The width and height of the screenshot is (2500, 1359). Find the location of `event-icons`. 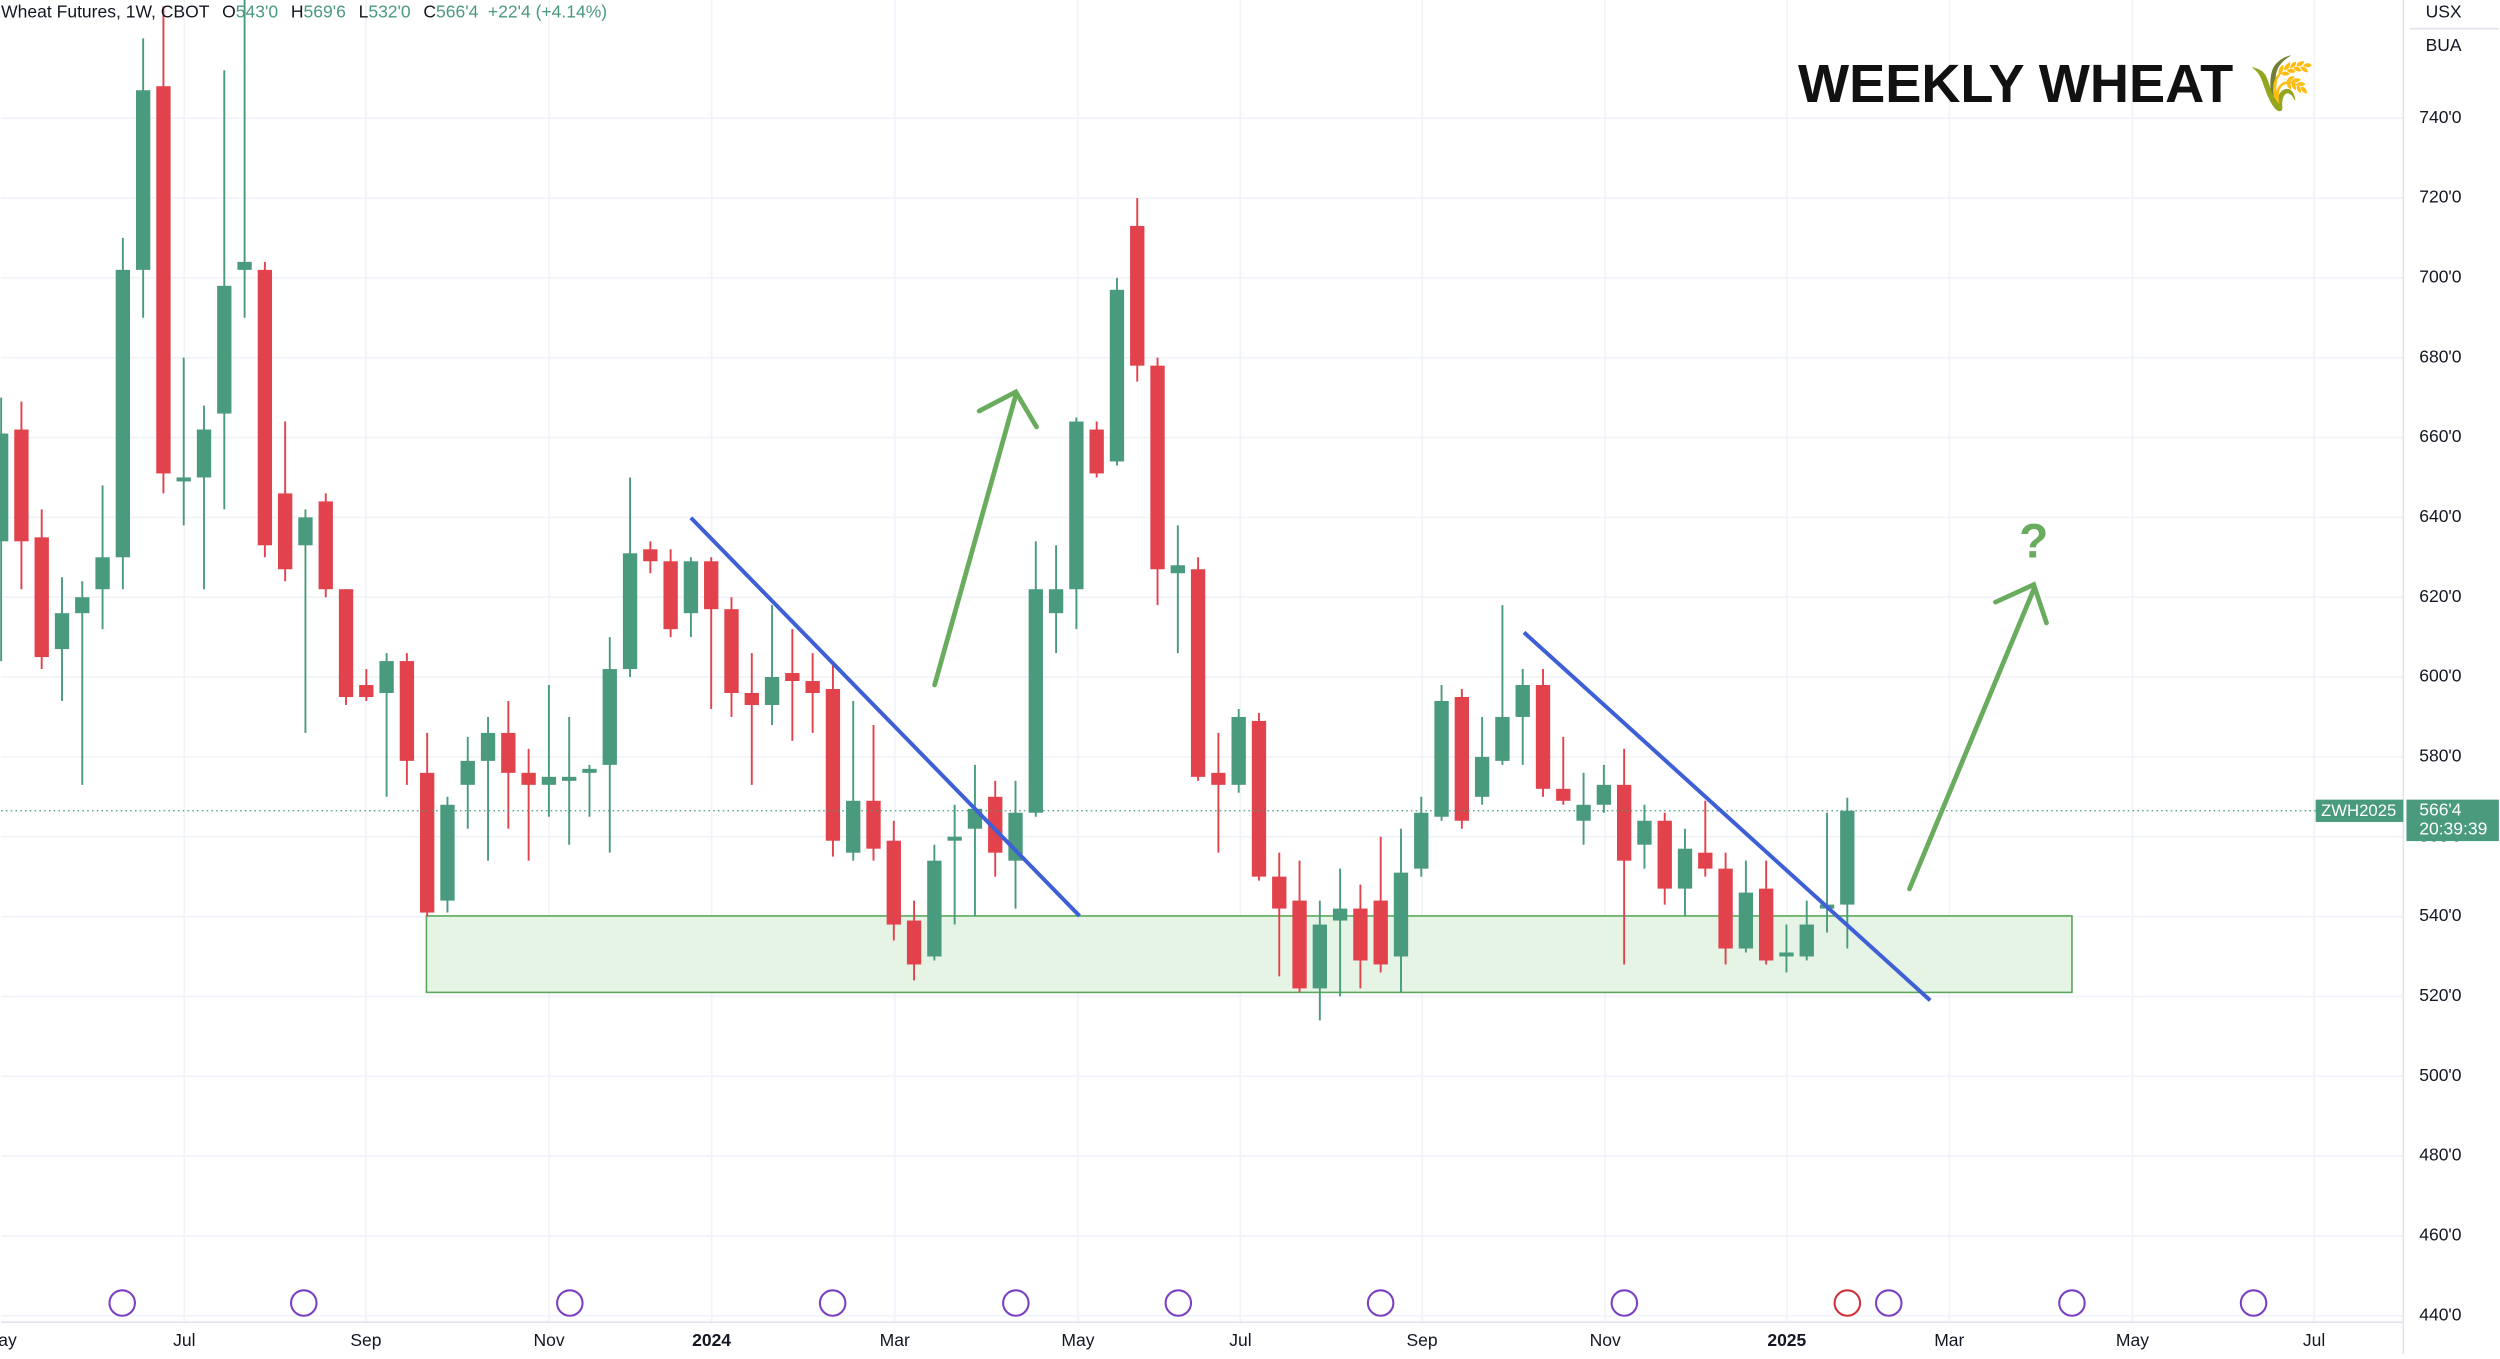

event-icons is located at coordinates (1188, 1303).